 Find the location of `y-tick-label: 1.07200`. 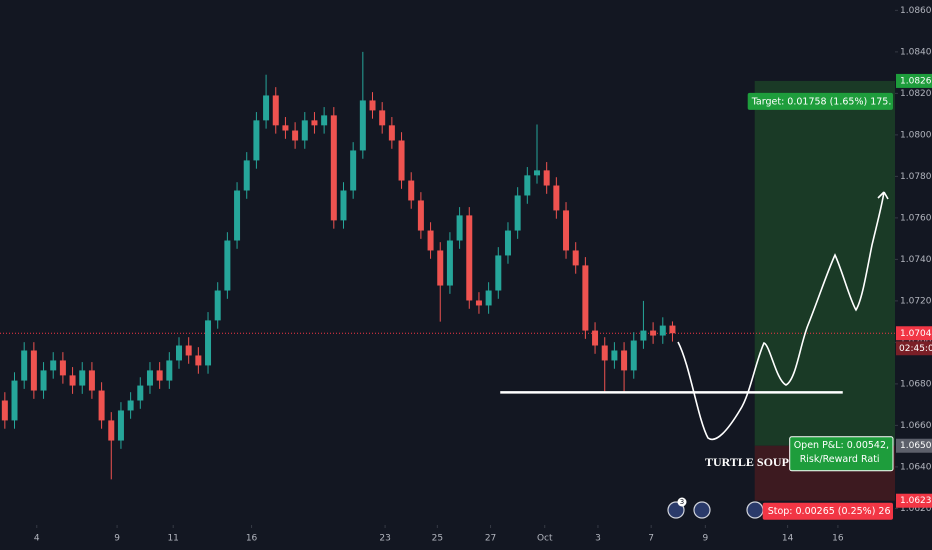

y-tick-label: 1.07200 is located at coordinates (916, 301).